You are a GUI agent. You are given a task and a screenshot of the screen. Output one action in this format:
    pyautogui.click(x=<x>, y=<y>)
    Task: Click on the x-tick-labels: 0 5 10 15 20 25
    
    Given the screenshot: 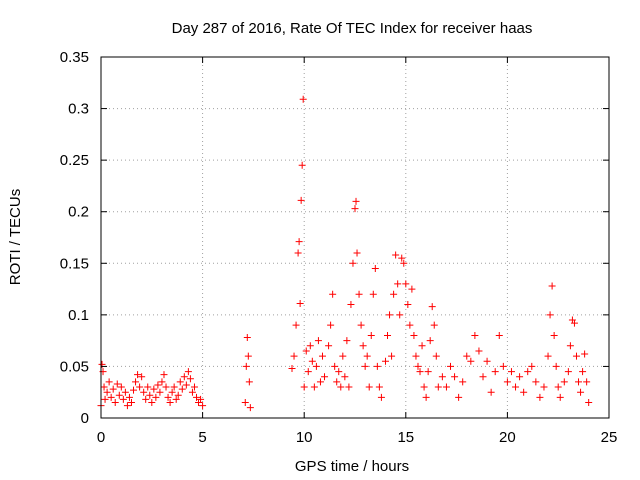 What is the action you would take?
    pyautogui.click(x=357, y=437)
    